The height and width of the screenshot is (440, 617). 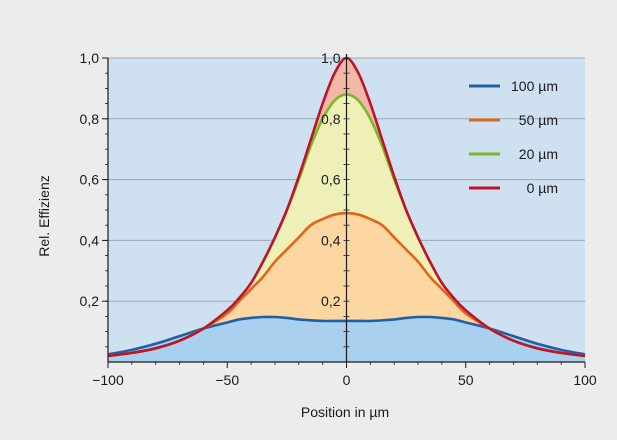 I want to click on y-tick-label: 0,8, so click(x=90, y=119).